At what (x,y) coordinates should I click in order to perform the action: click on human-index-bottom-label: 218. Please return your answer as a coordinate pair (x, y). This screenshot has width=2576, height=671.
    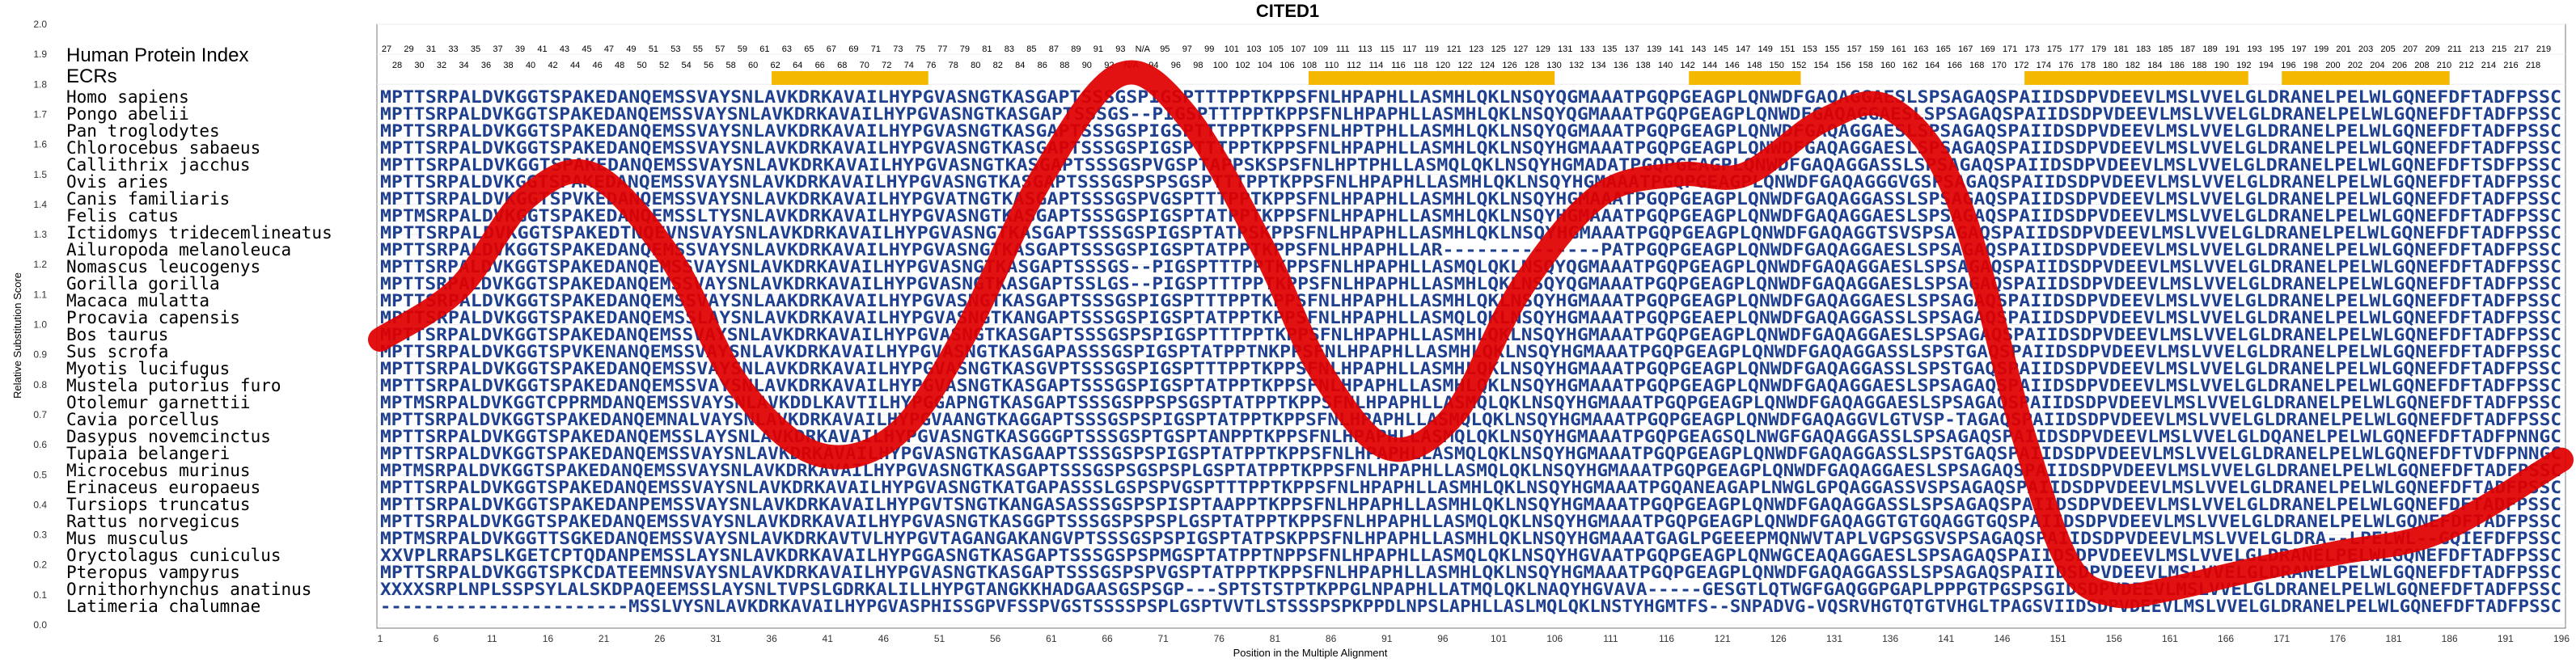
    Looking at the image, I should click on (2533, 65).